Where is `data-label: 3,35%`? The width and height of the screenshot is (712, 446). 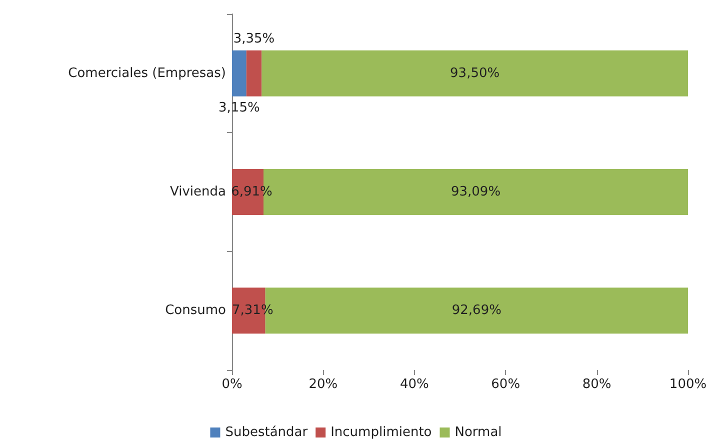
data-label: 3,35% is located at coordinates (254, 38).